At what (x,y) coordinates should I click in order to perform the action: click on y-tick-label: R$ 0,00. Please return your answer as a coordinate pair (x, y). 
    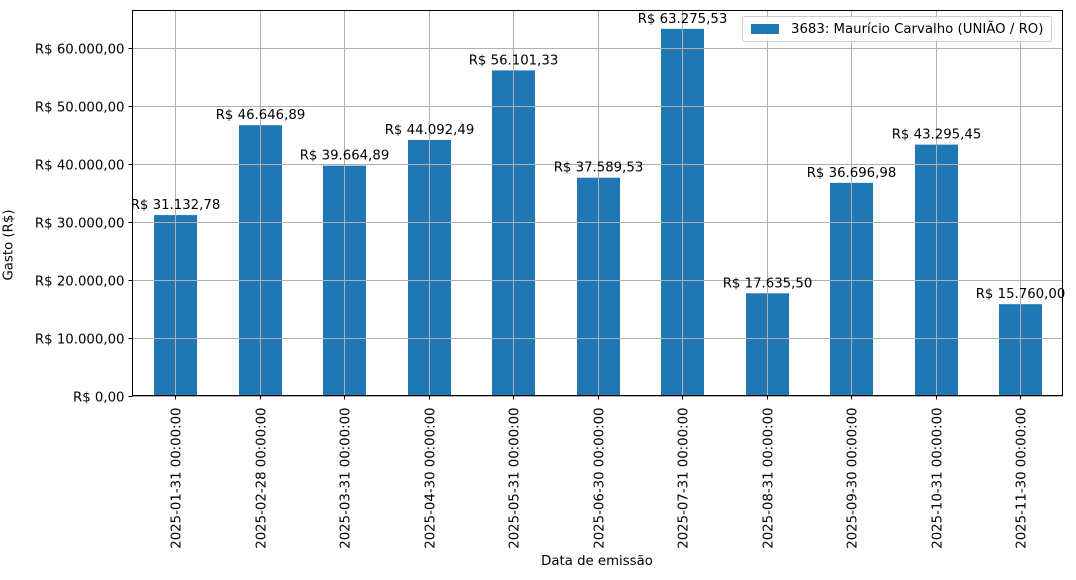
    Looking at the image, I should click on (99, 398).